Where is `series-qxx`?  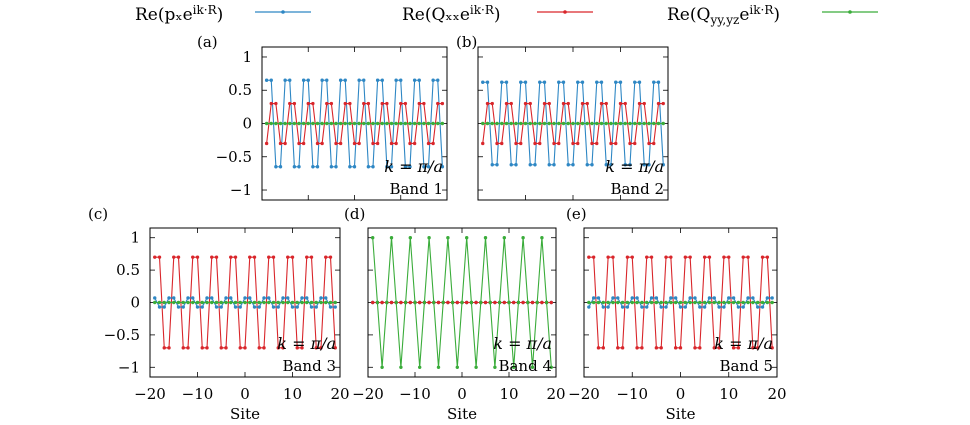
series-qxx is located at coordinates (680, 302).